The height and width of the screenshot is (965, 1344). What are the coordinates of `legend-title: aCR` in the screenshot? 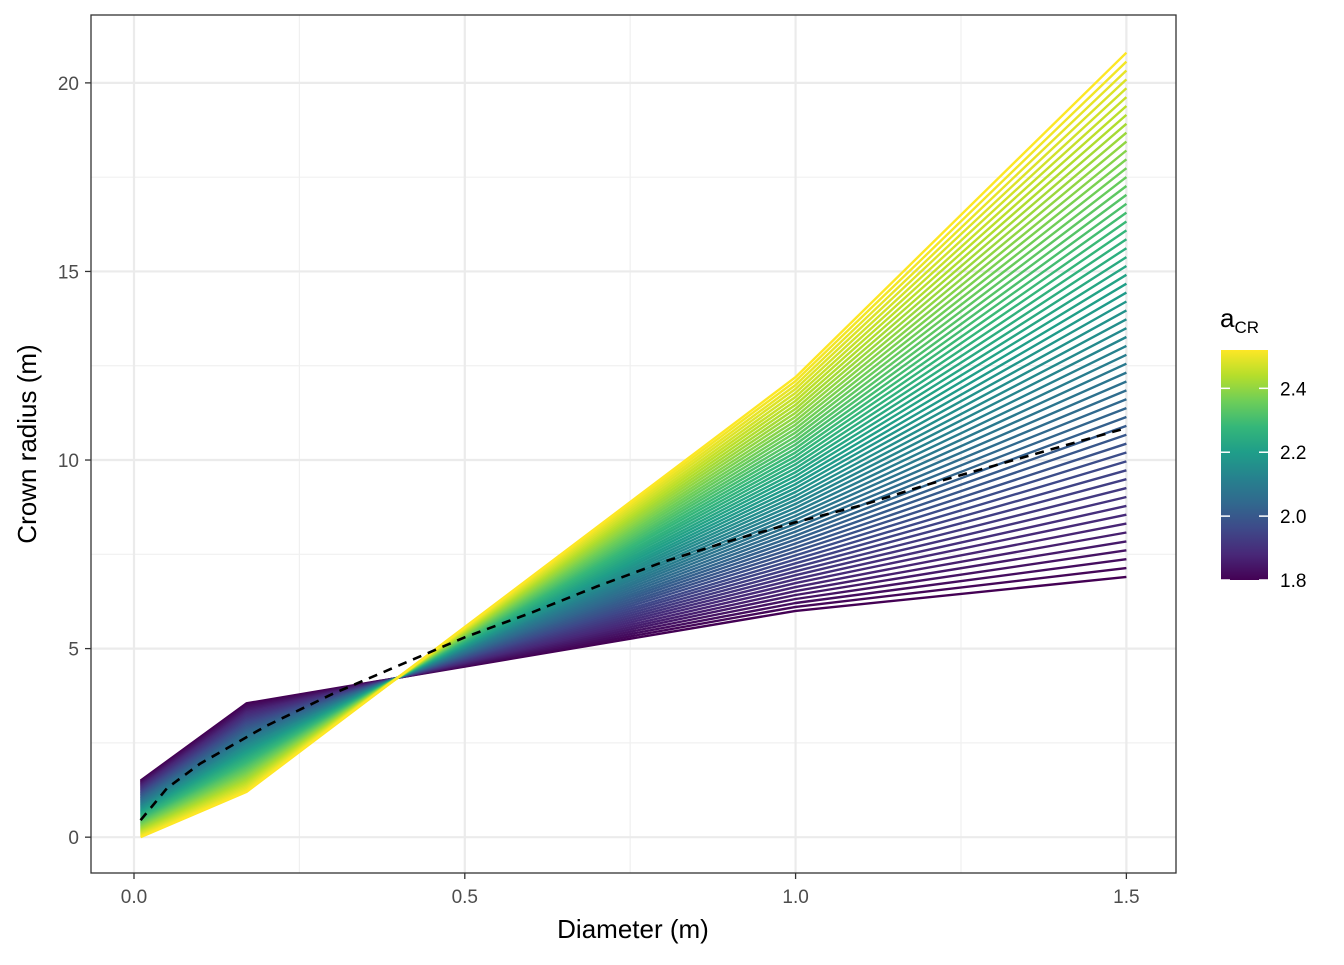 It's located at (1239, 320).